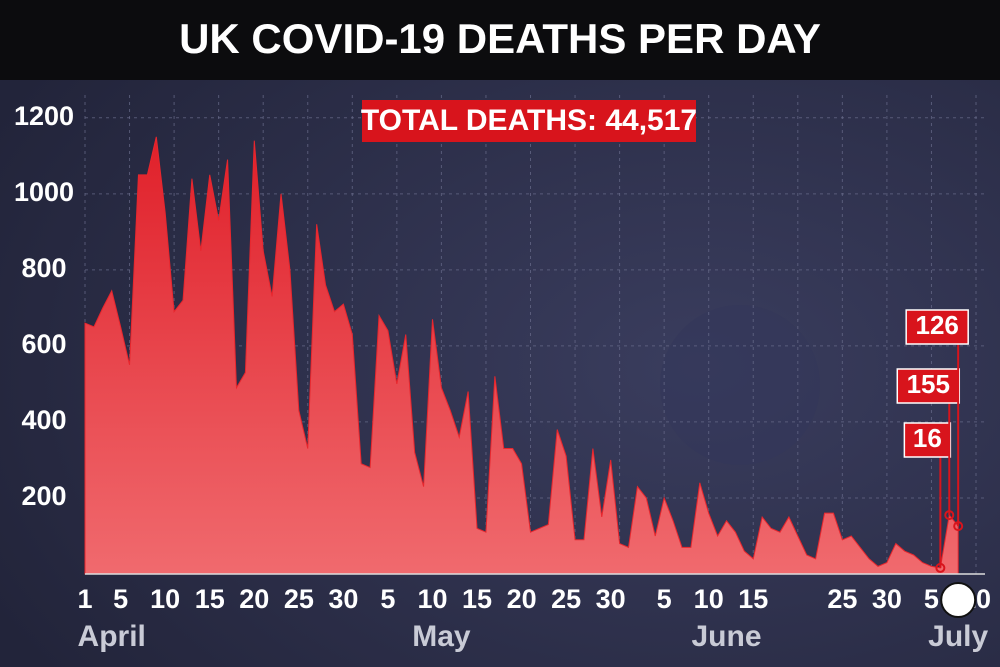  Describe the element at coordinates (43, 268) in the screenshot. I see `y-tick-label: 800` at that location.